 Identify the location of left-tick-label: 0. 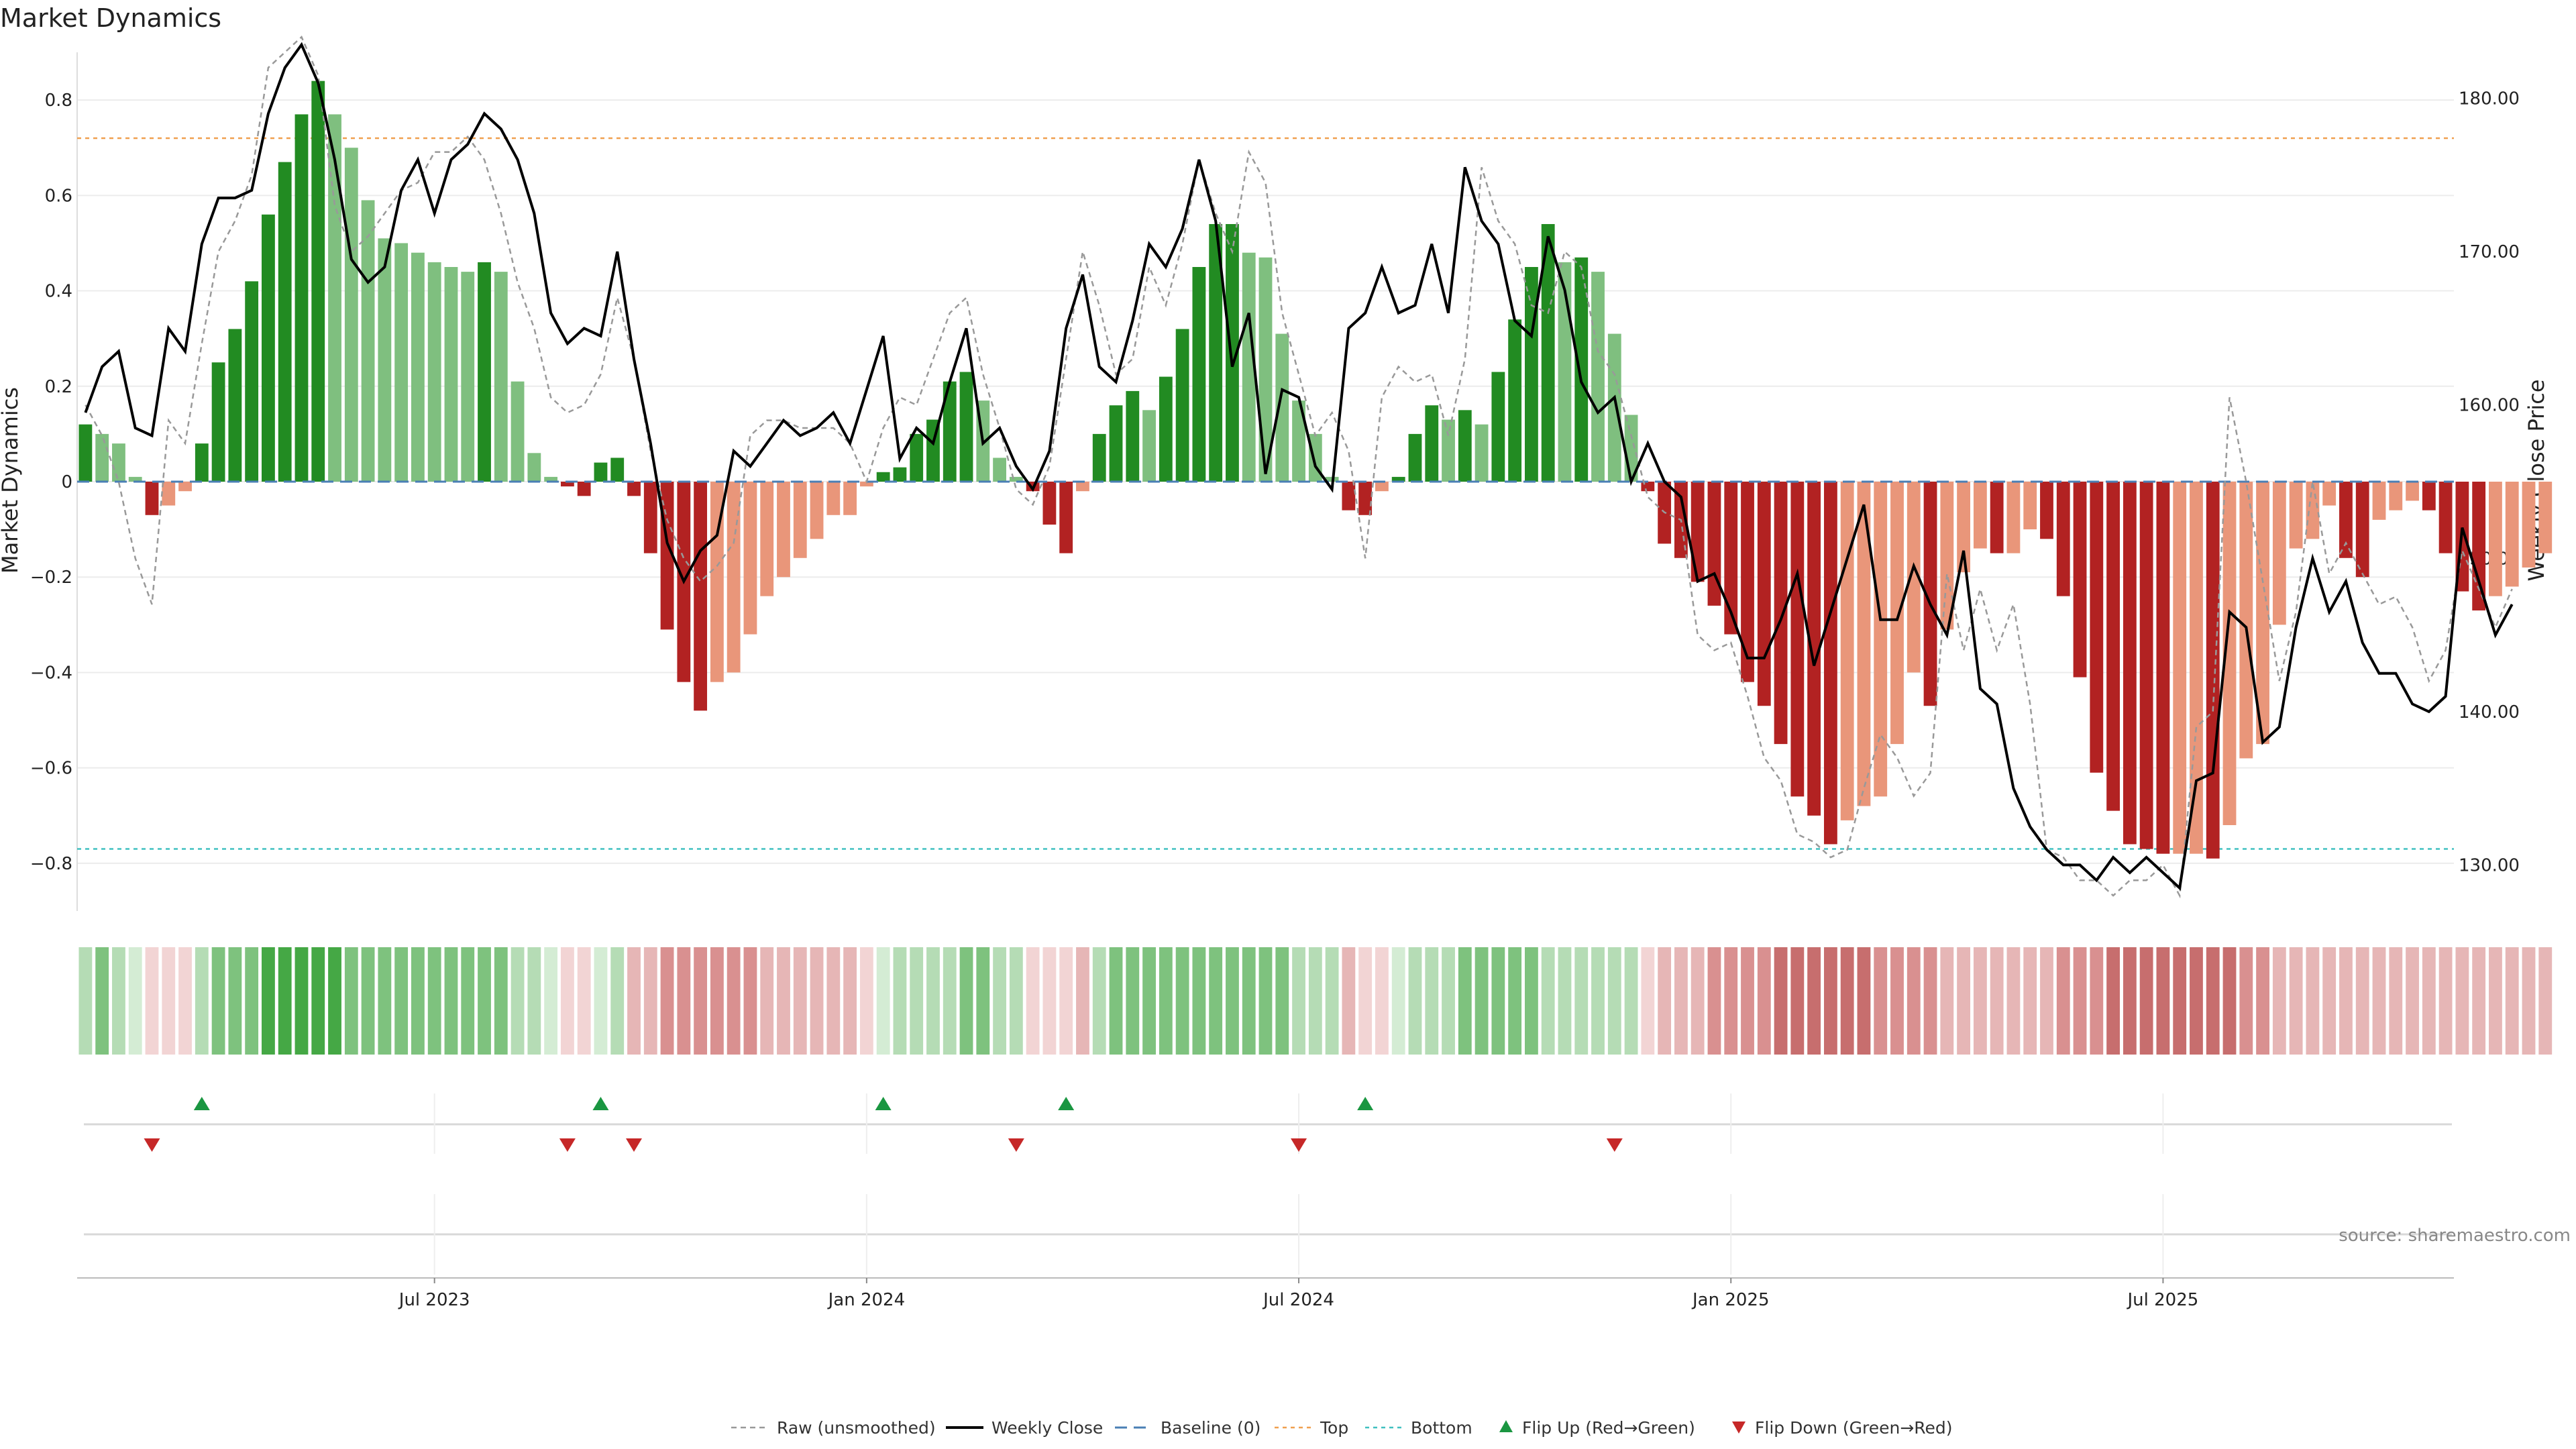
(66, 482).